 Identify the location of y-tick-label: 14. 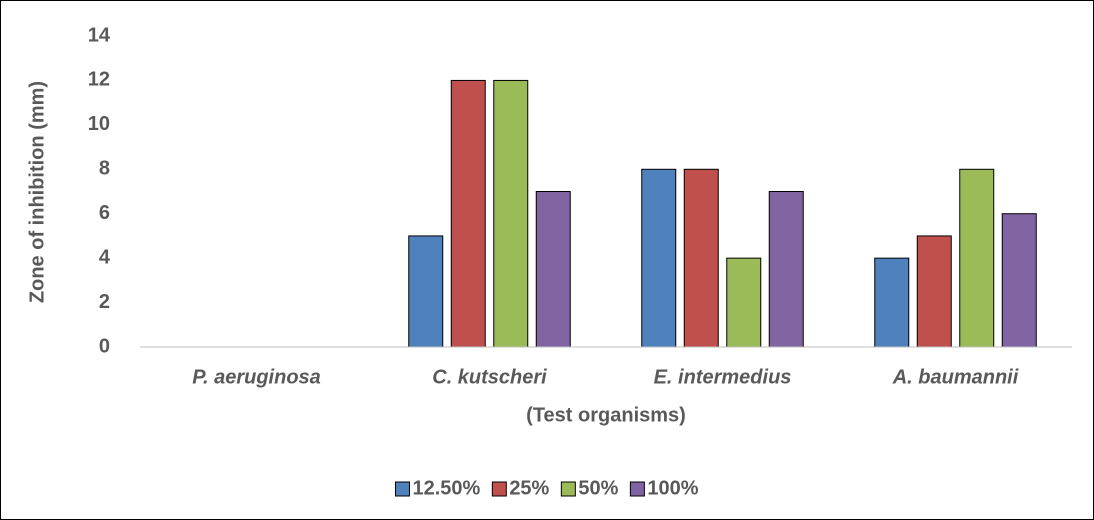
(99, 35).